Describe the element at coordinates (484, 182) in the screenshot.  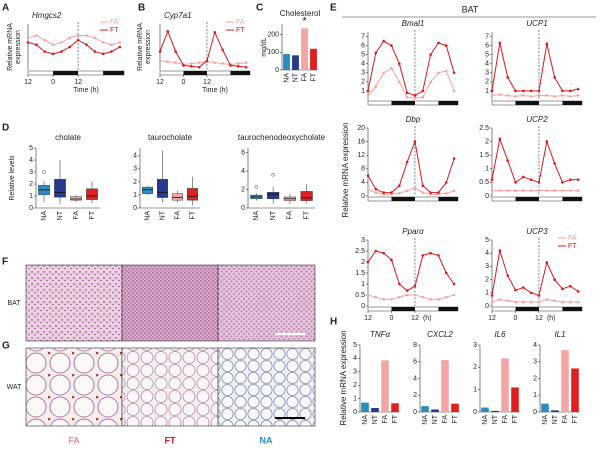
I see `y-tick-label: 0.5` at that location.